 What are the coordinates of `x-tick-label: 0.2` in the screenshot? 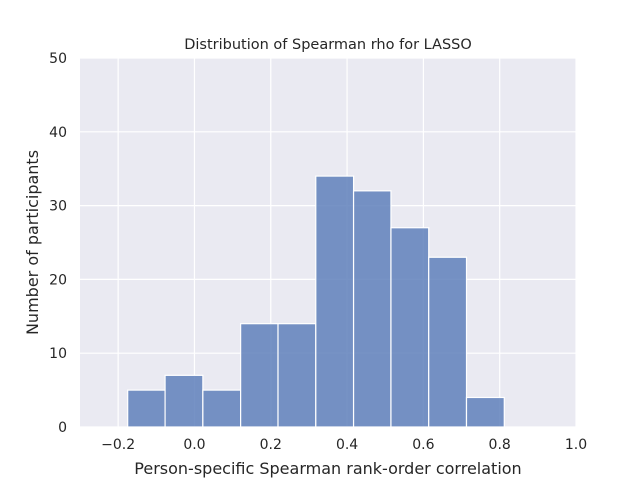 It's located at (271, 445).